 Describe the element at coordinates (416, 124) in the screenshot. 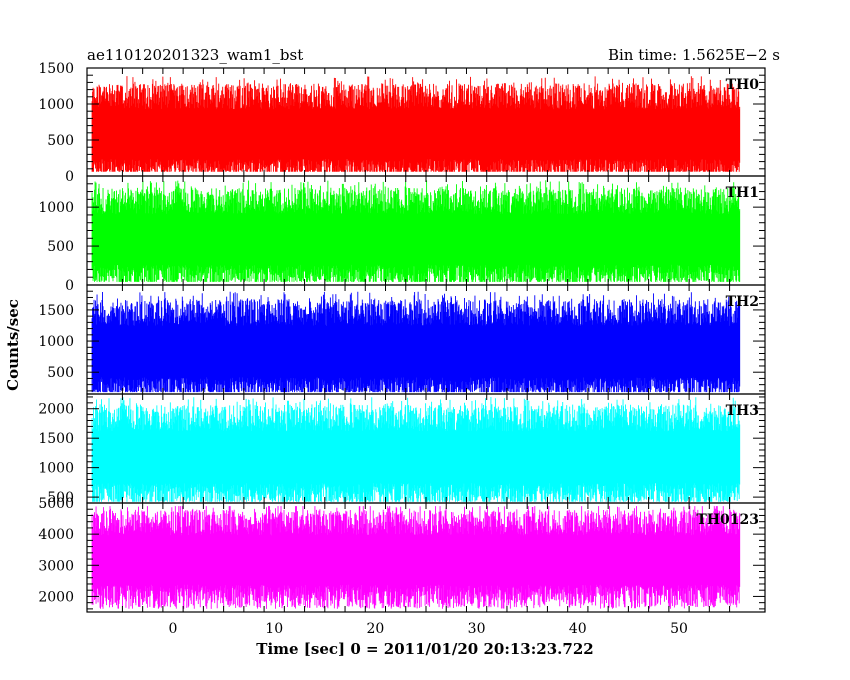

I see `series-th0` at that location.